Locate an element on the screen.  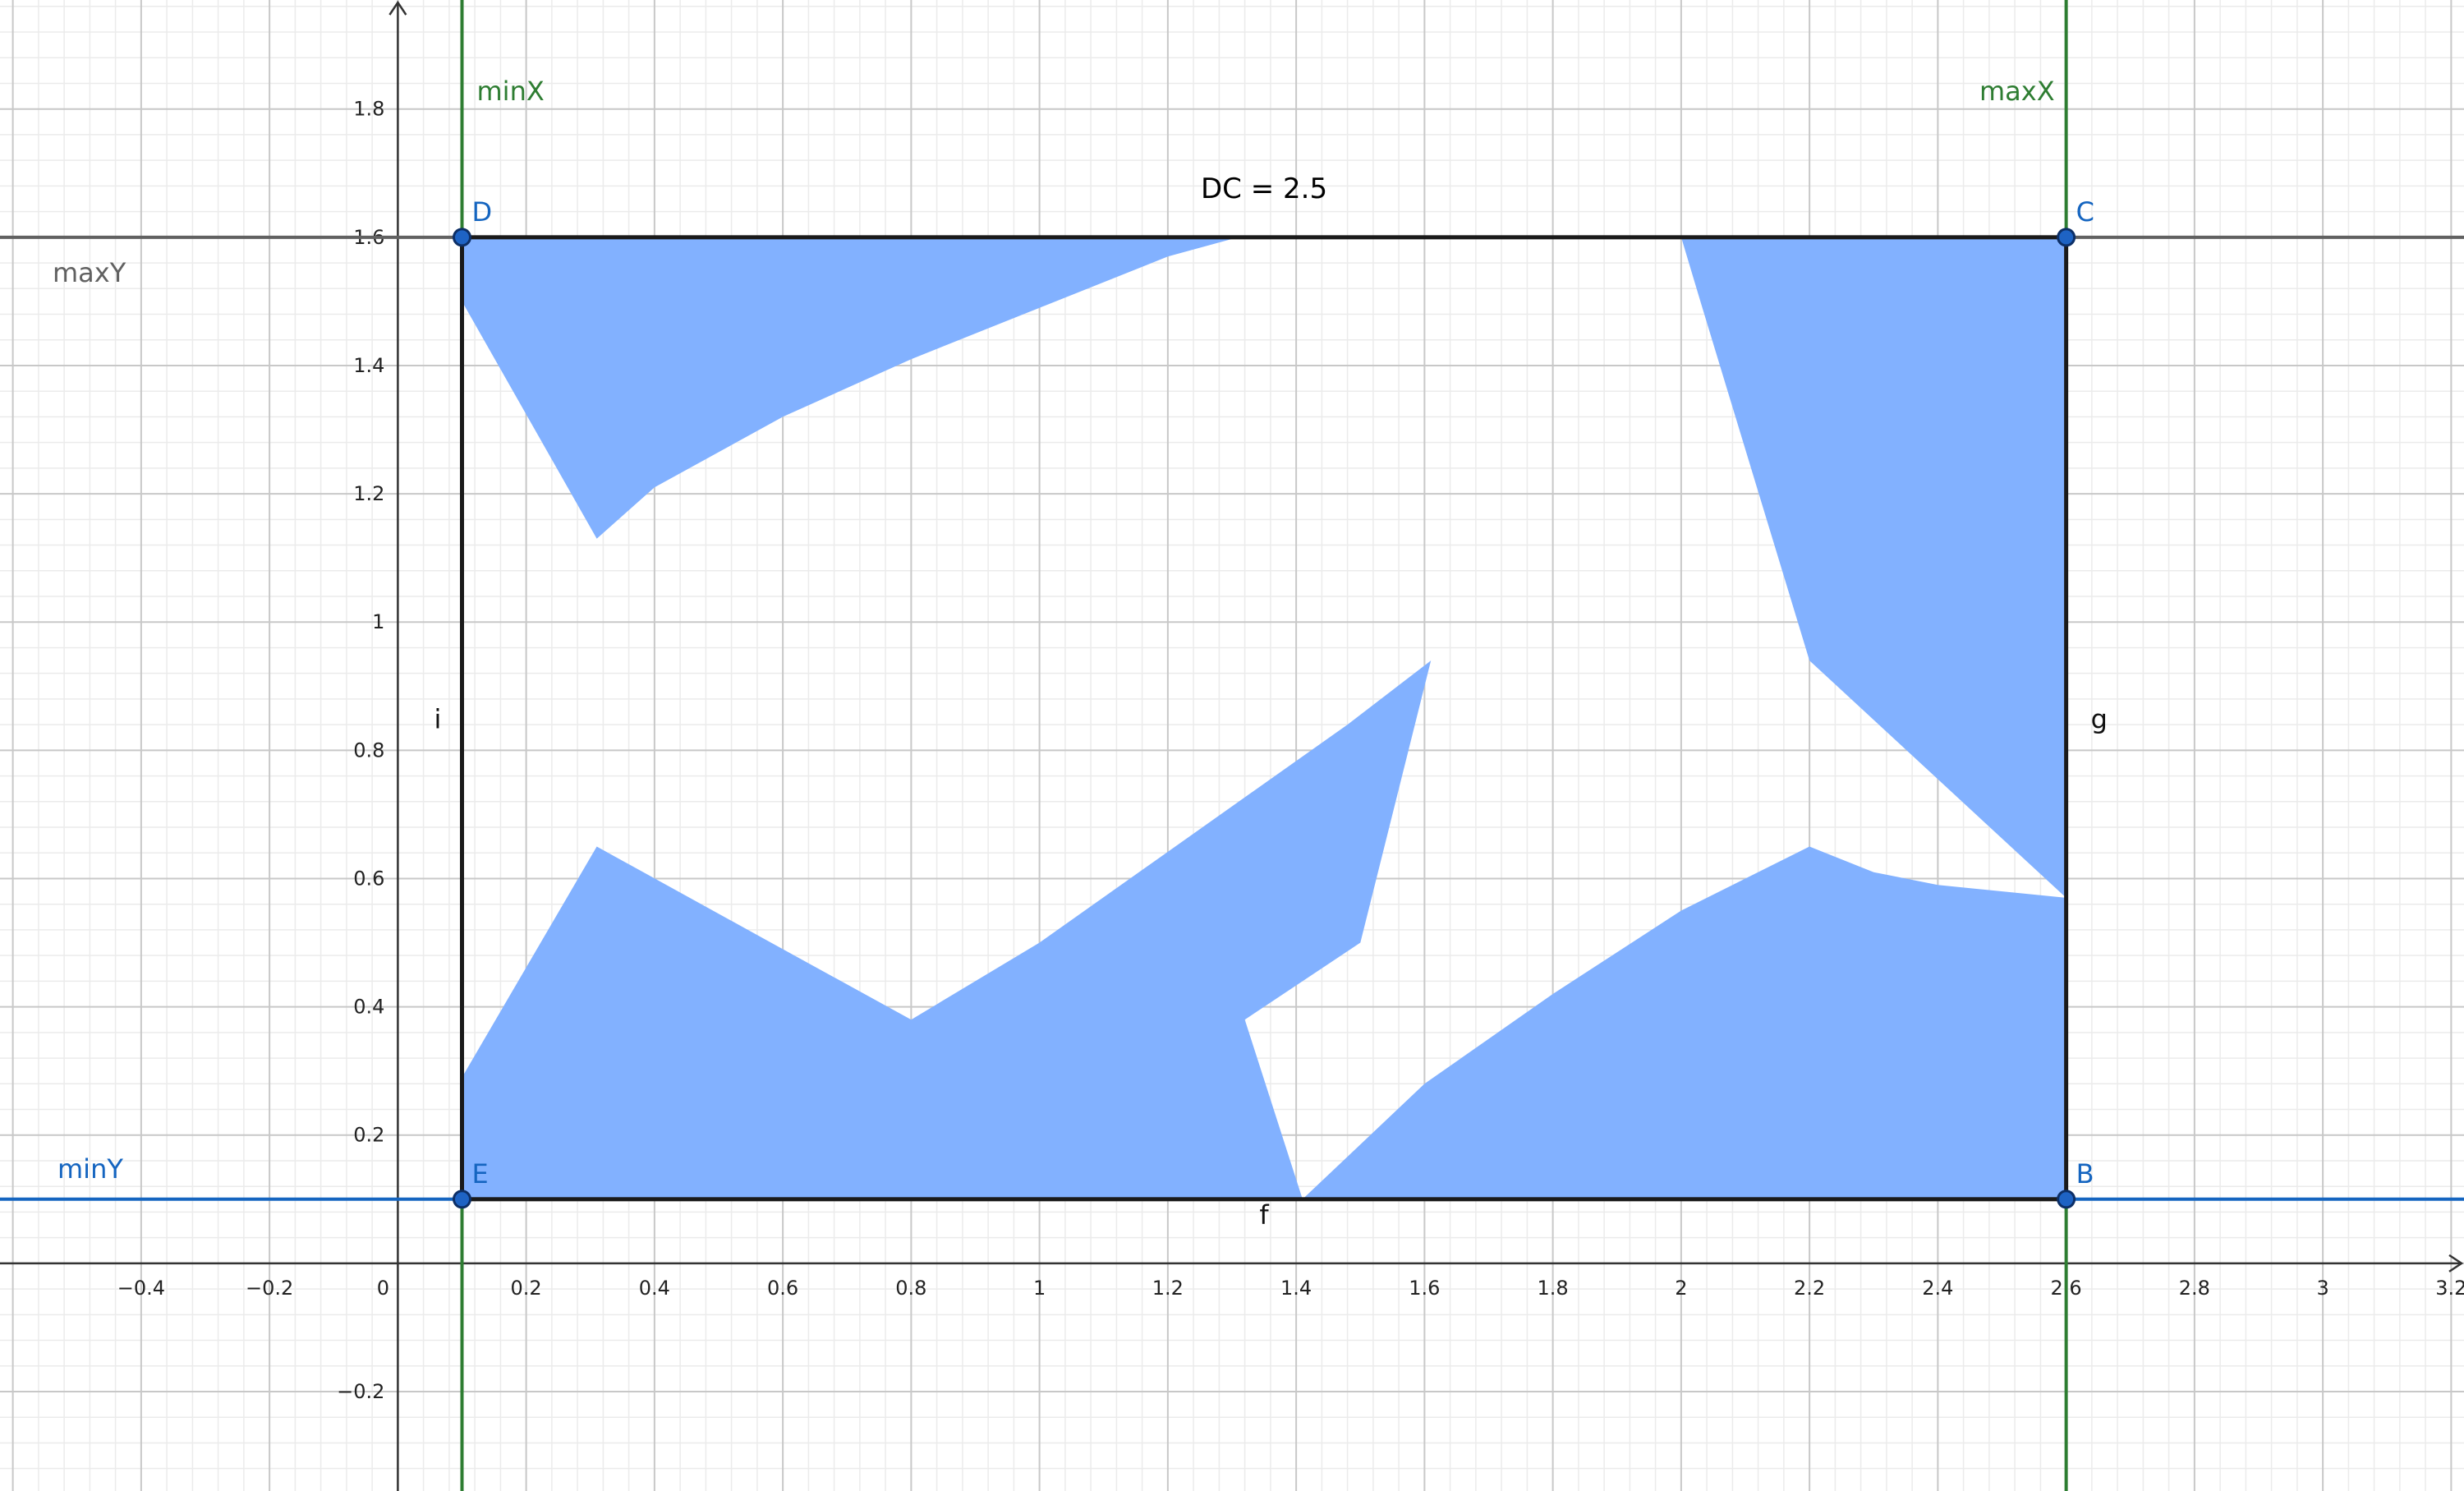
x-tick-label: 3.2 is located at coordinates (2449, 1288).